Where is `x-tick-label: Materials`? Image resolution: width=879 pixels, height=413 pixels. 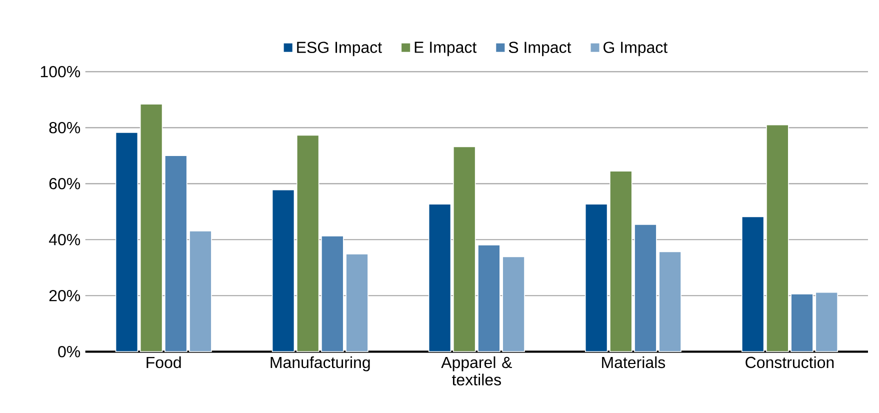
x-tick-label: Materials is located at coordinates (634, 362).